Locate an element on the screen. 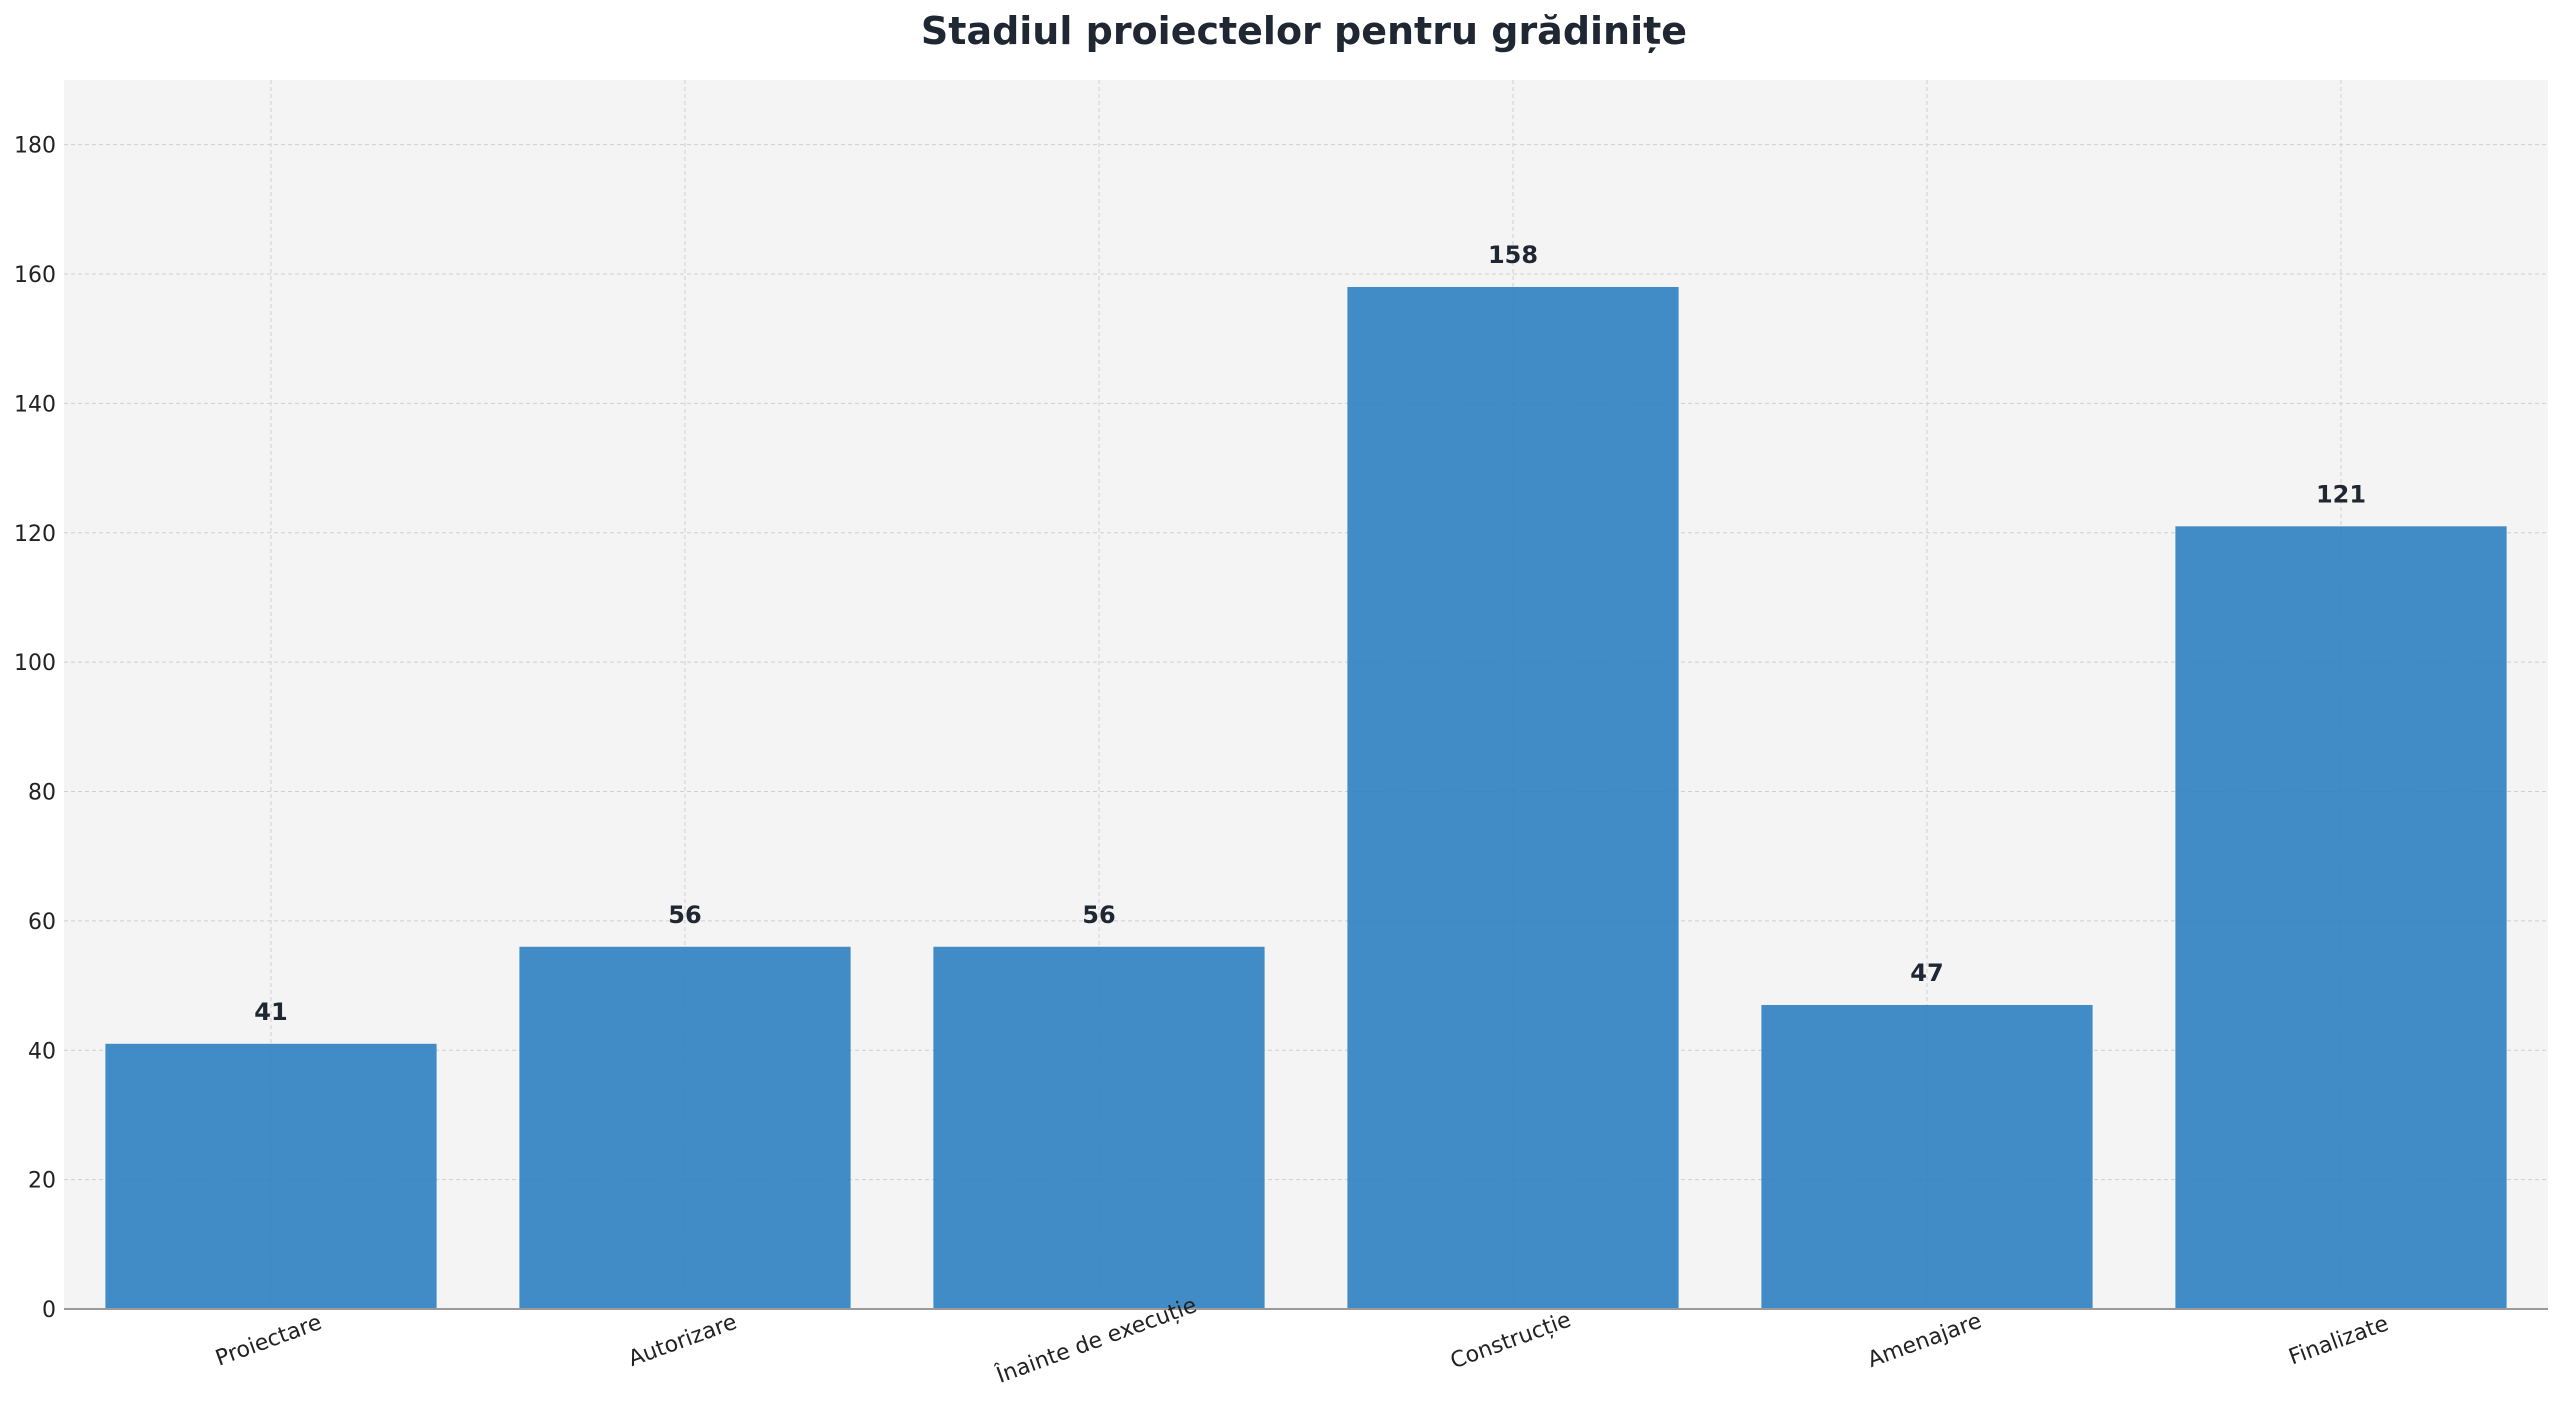  data-label: 158 is located at coordinates (1513, 255).